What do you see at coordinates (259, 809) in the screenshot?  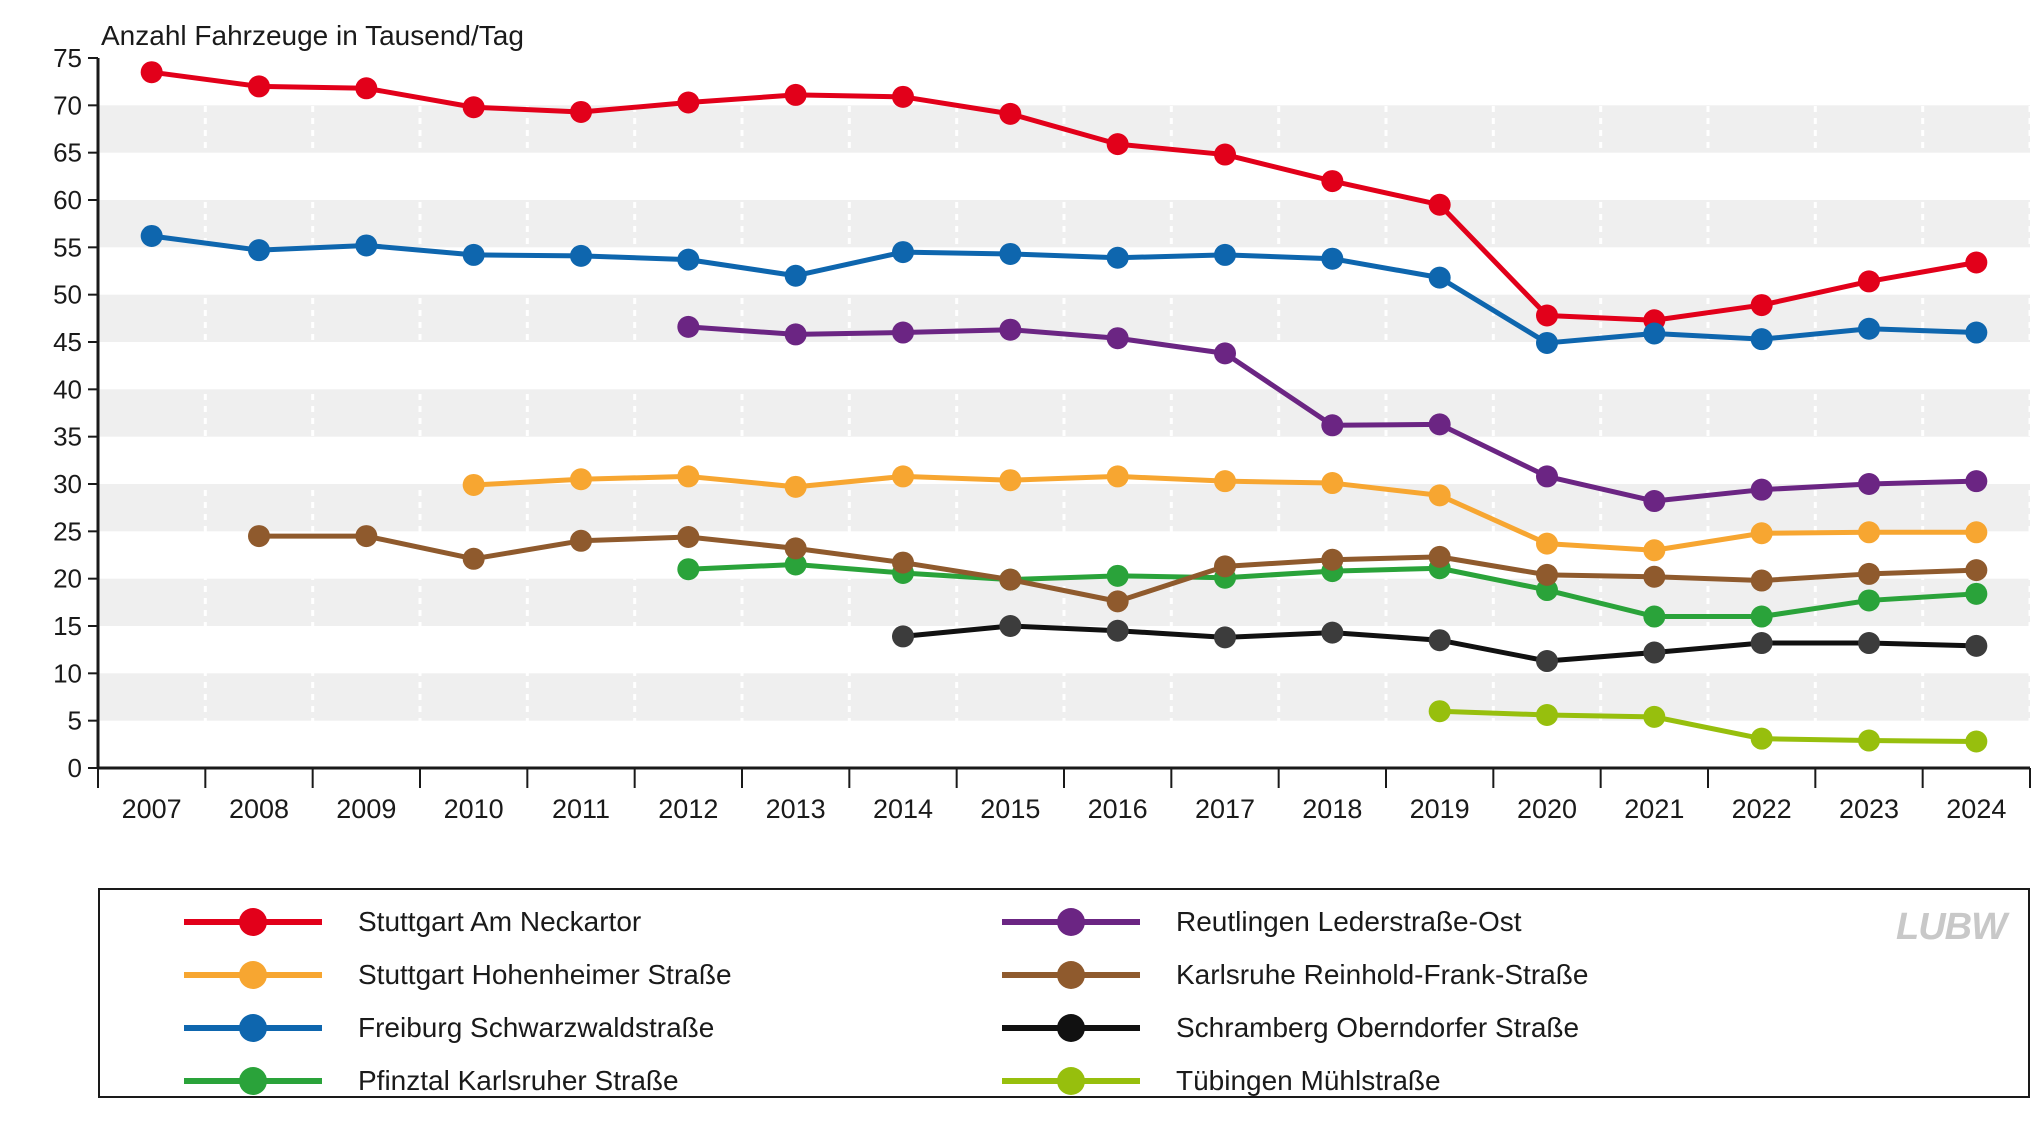 I see `x-tick-label: 2008` at bounding box center [259, 809].